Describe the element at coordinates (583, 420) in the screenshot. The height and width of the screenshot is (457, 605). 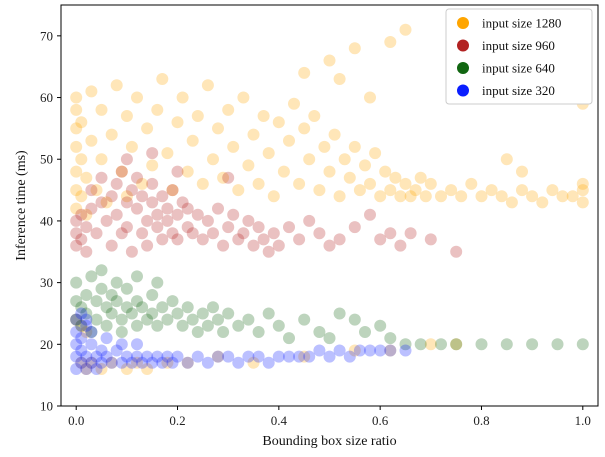
I see `x-tick-label: 1.0` at that location.